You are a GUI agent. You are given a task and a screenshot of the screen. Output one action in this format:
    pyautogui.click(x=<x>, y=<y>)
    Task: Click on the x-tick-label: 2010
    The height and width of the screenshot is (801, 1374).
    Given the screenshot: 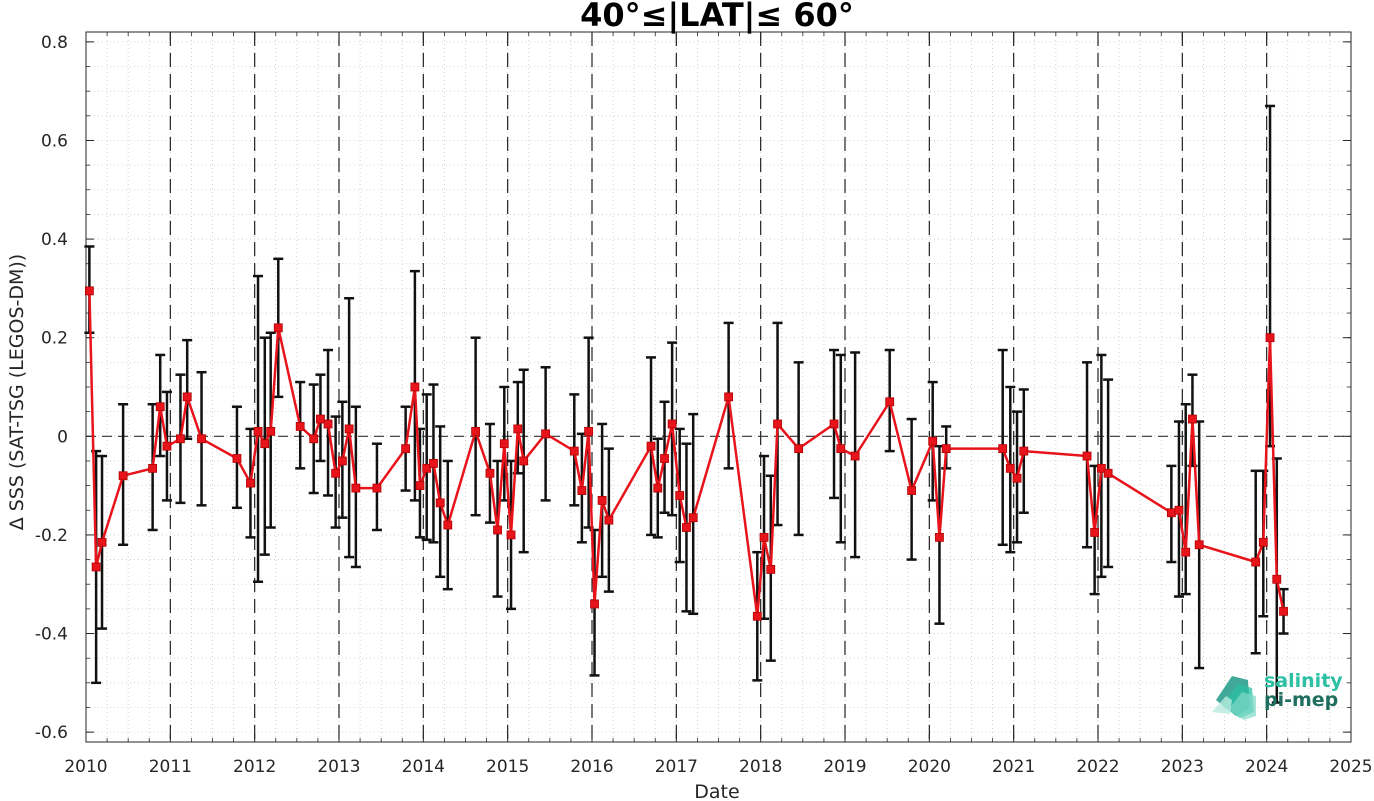 What is the action you would take?
    pyautogui.click(x=85, y=767)
    